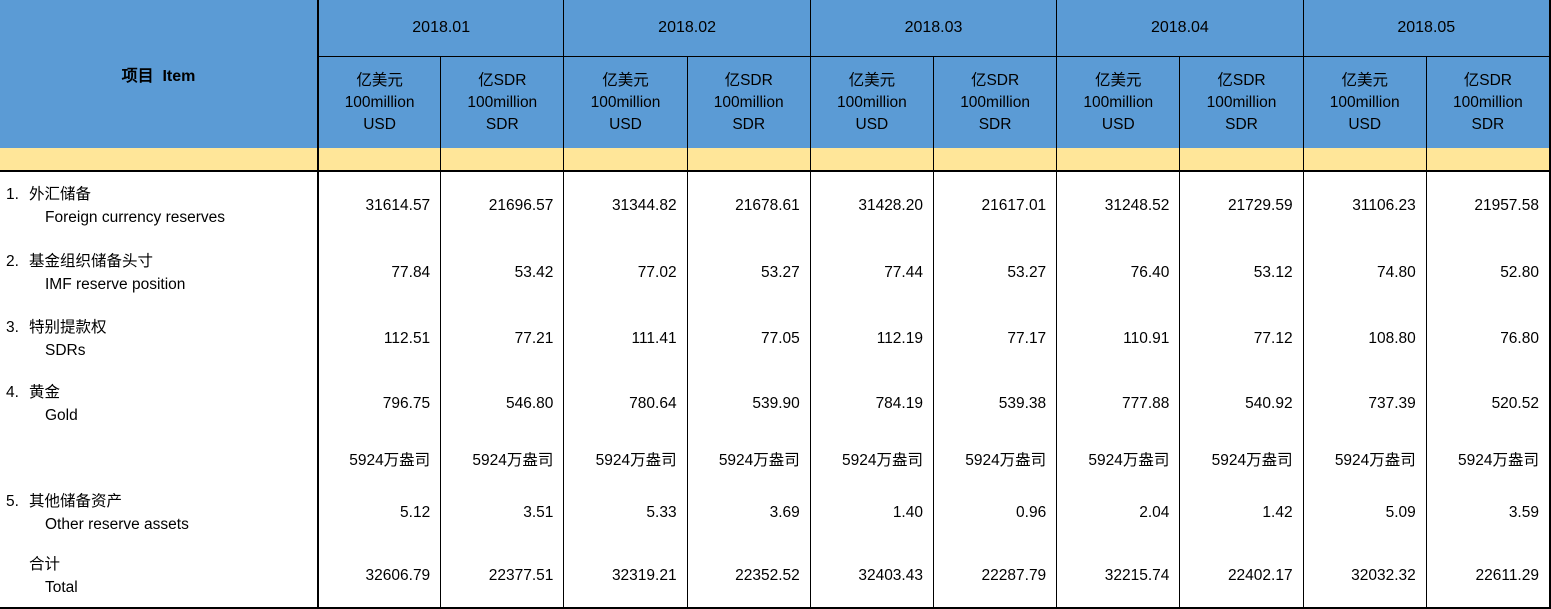 This screenshot has height=609, width=1551. Describe the element at coordinates (748, 206) in the screenshot. I see `value-cell: 21678.61` at that location.